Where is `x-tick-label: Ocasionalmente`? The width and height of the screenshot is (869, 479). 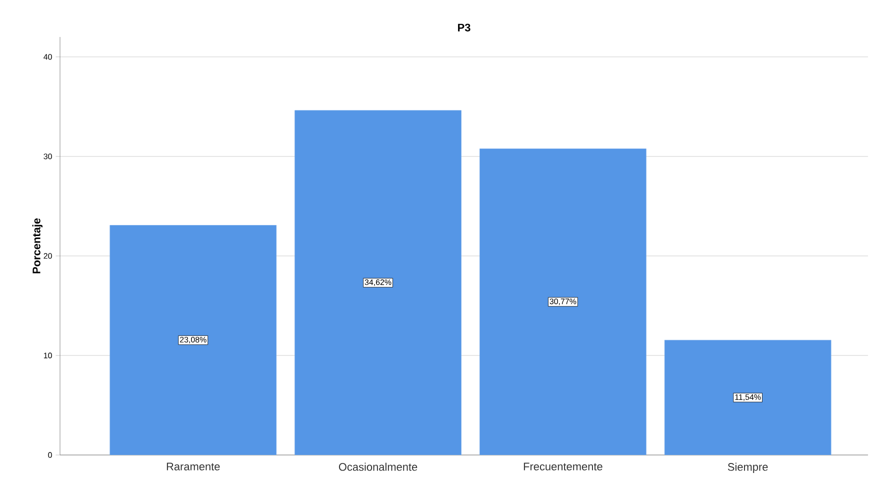
x-tick-label: Ocasionalmente is located at coordinates (378, 466).